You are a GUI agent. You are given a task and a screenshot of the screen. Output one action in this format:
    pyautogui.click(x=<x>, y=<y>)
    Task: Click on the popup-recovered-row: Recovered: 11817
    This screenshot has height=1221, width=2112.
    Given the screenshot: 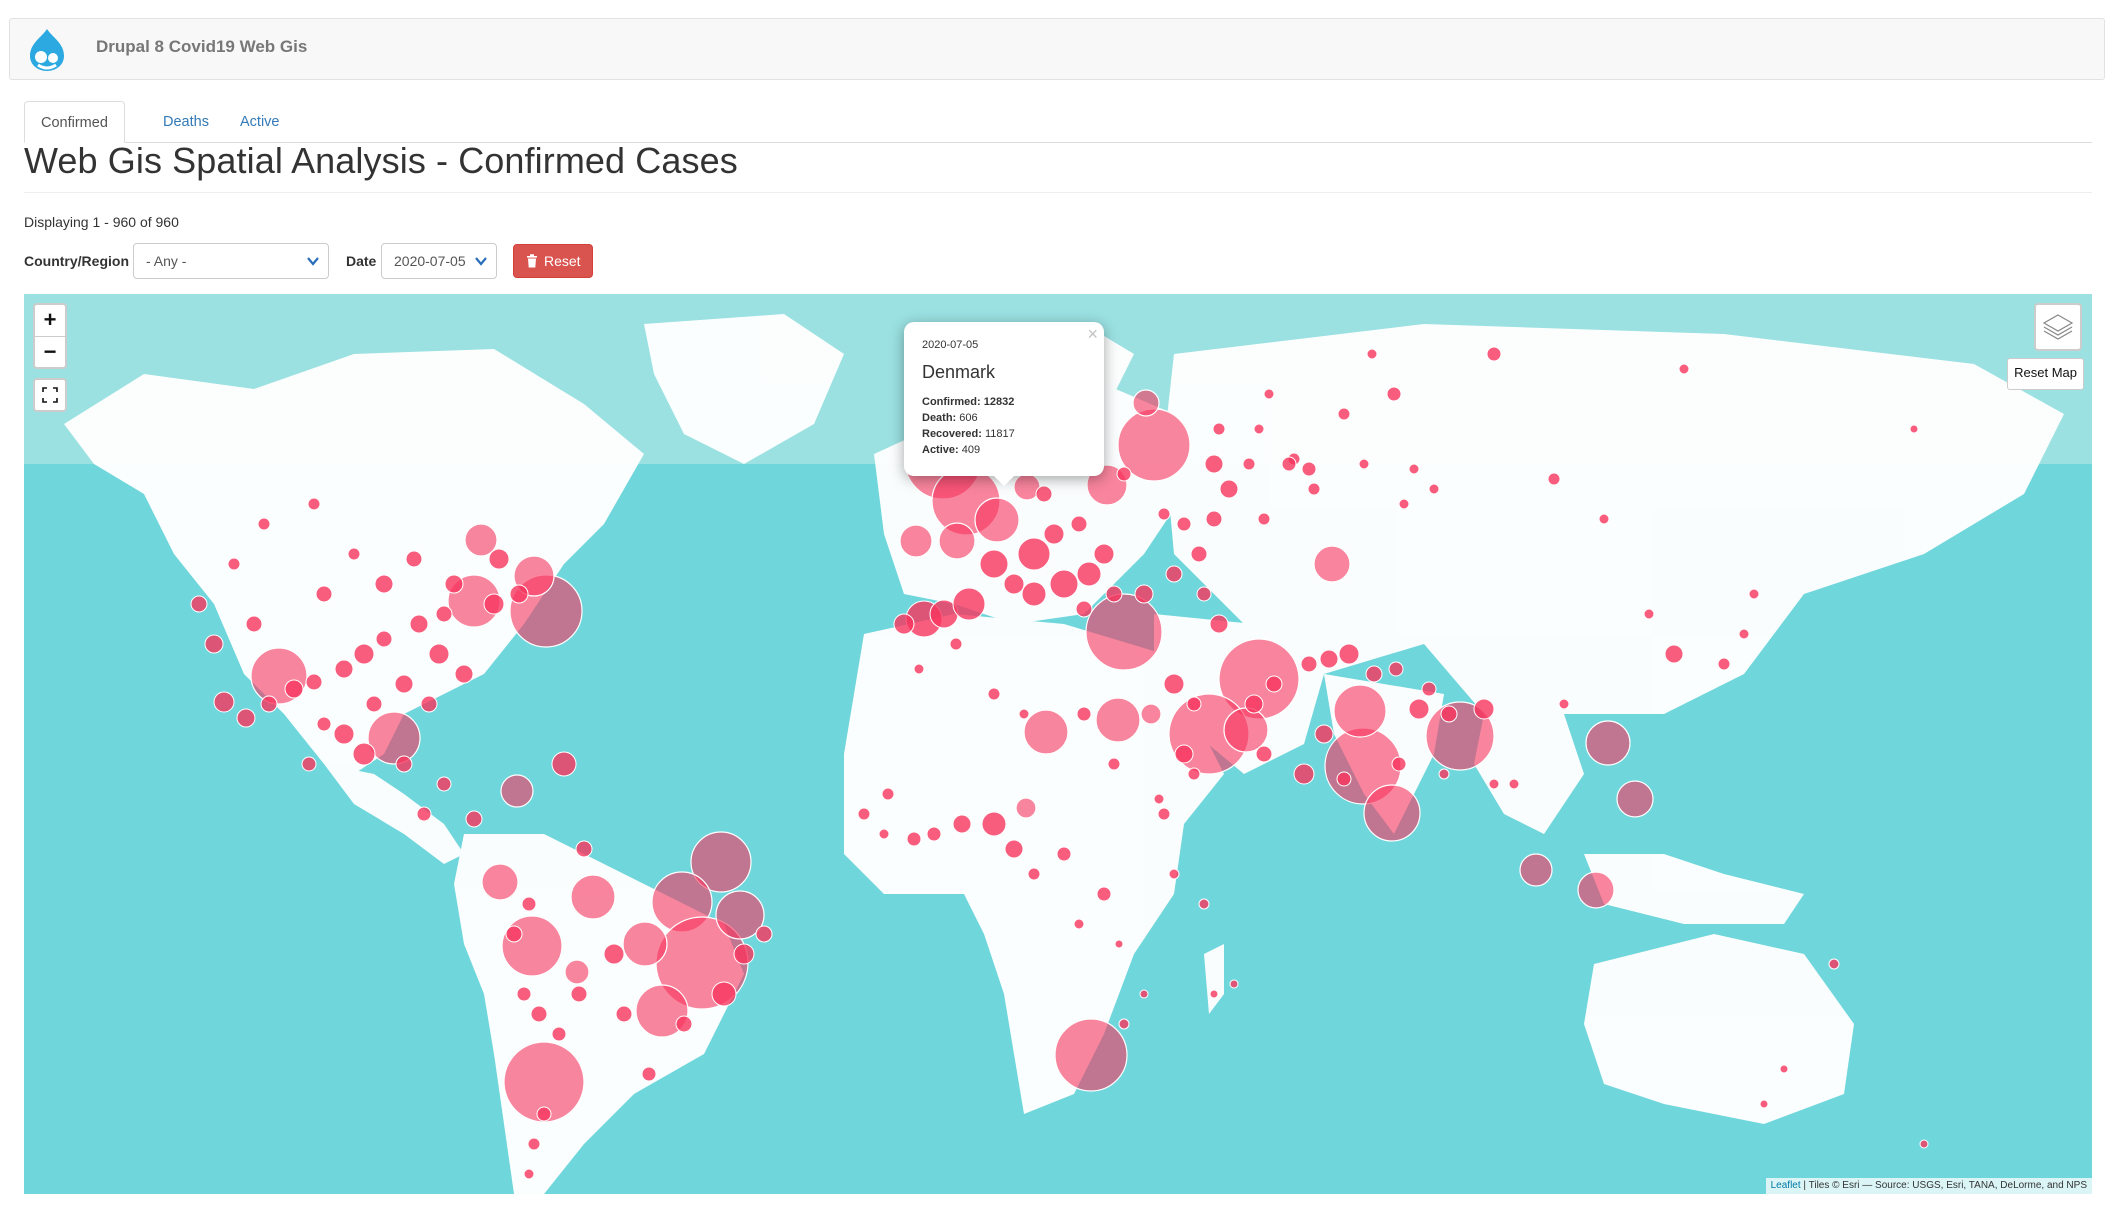 What is the action you would take?
    pyautogui.click(x=968, y=434)
    